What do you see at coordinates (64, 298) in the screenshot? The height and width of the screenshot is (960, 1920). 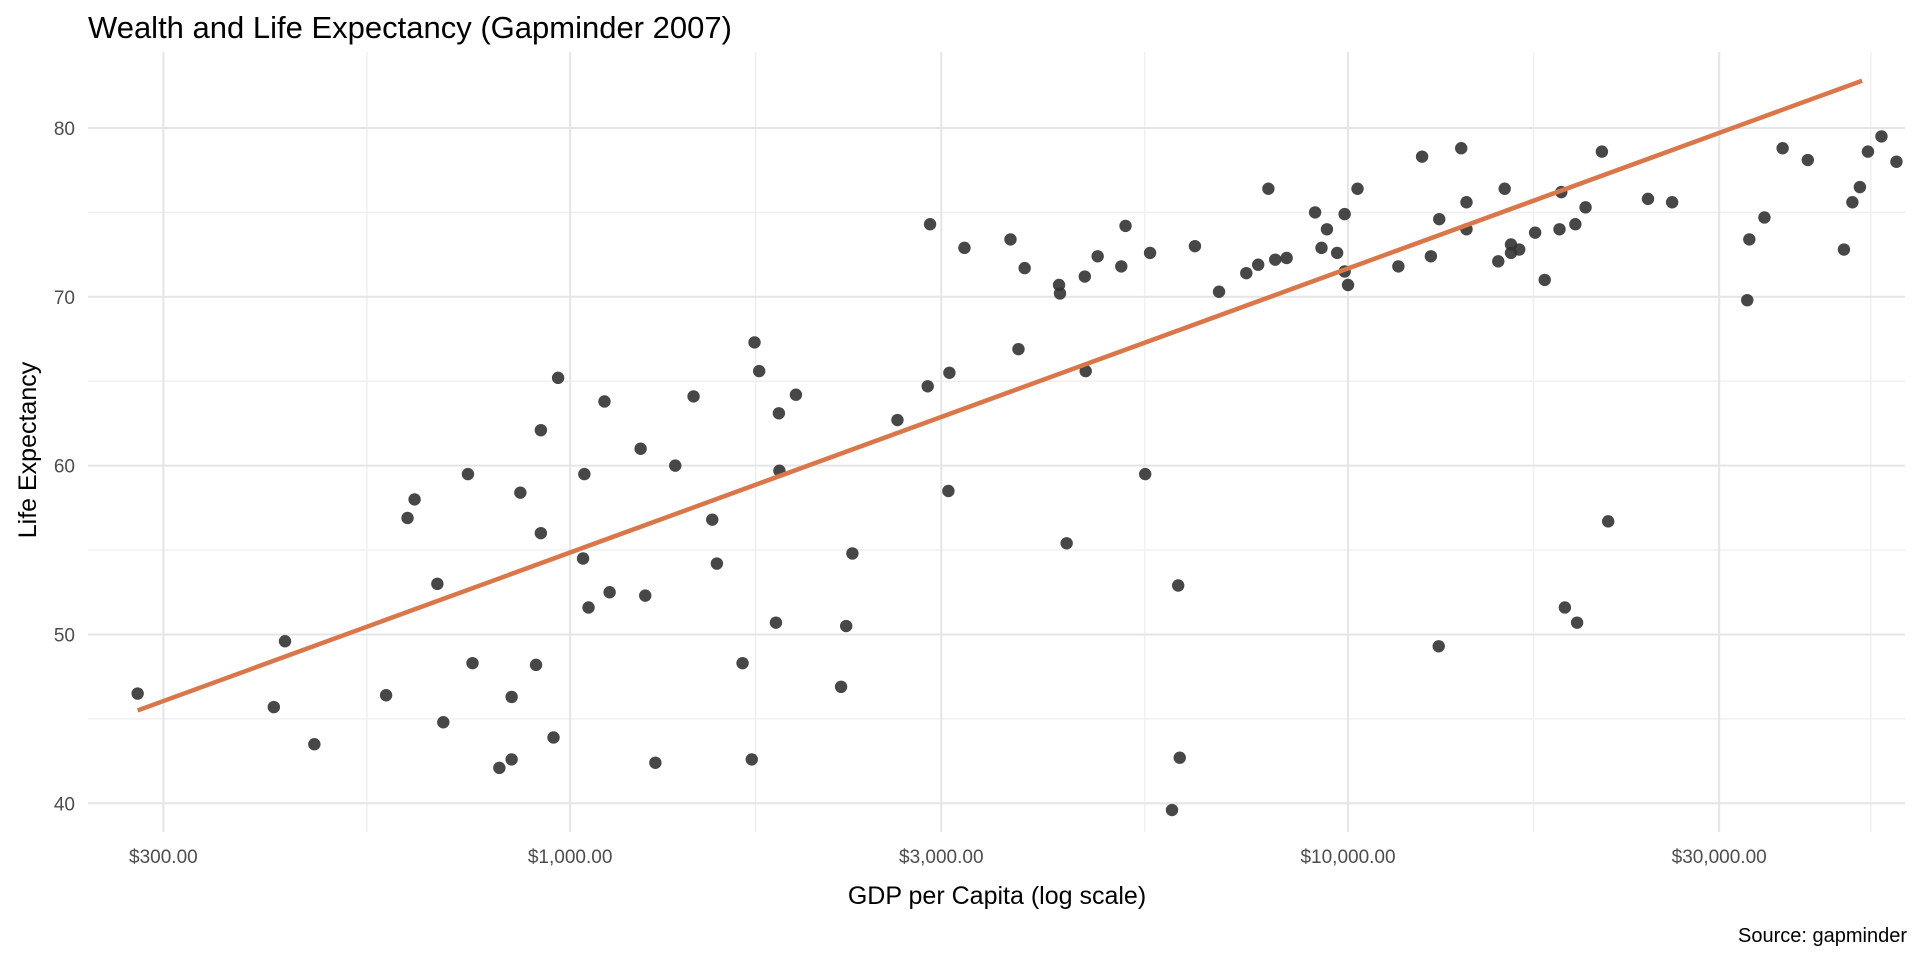 I see `y-tick-label: 70` at bounding box center [64, 298].